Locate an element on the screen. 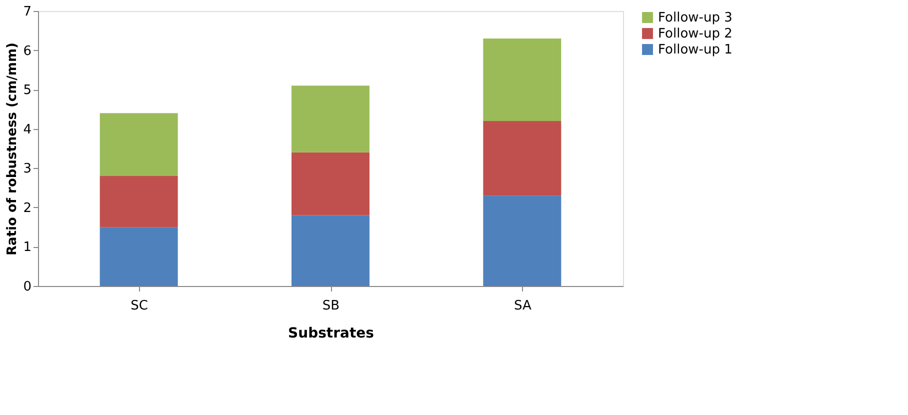 This screenshot has width=908, height=415. y-tick-label: 0 is located at coordinates (27, 287).